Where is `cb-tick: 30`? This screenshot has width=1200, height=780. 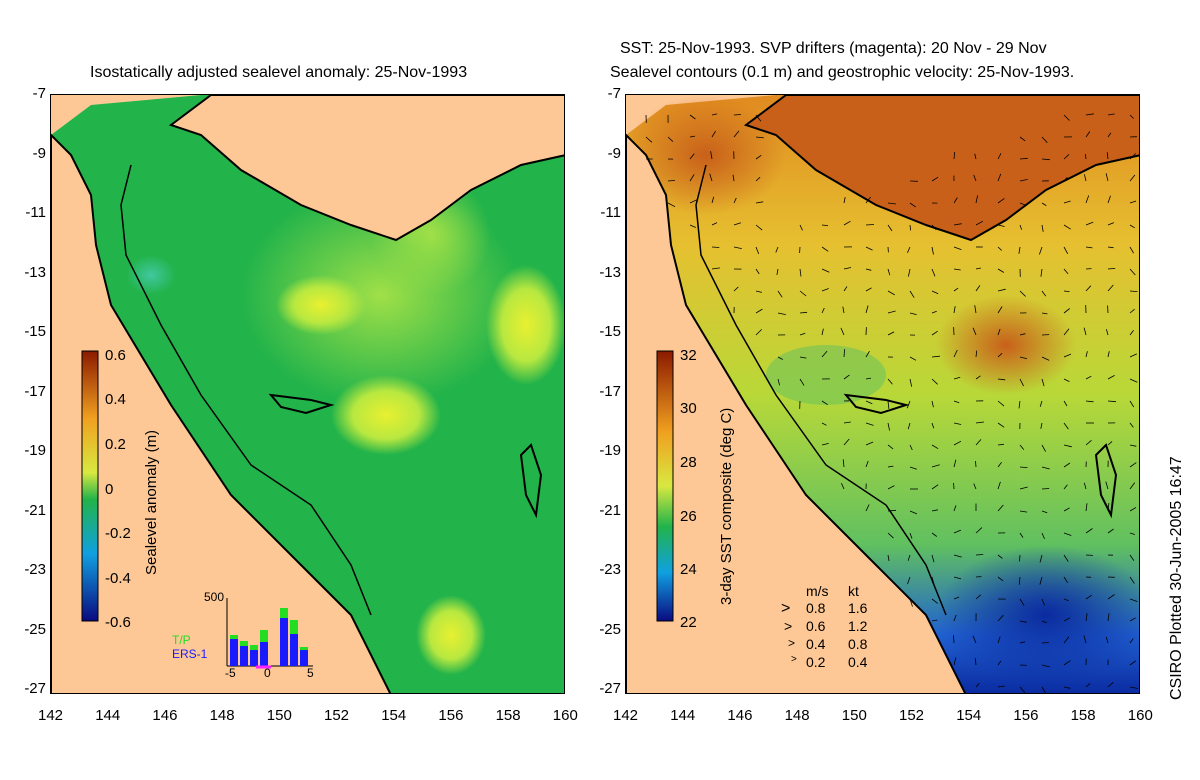
cb-tick: 30 is located at coordinates (688, 408).